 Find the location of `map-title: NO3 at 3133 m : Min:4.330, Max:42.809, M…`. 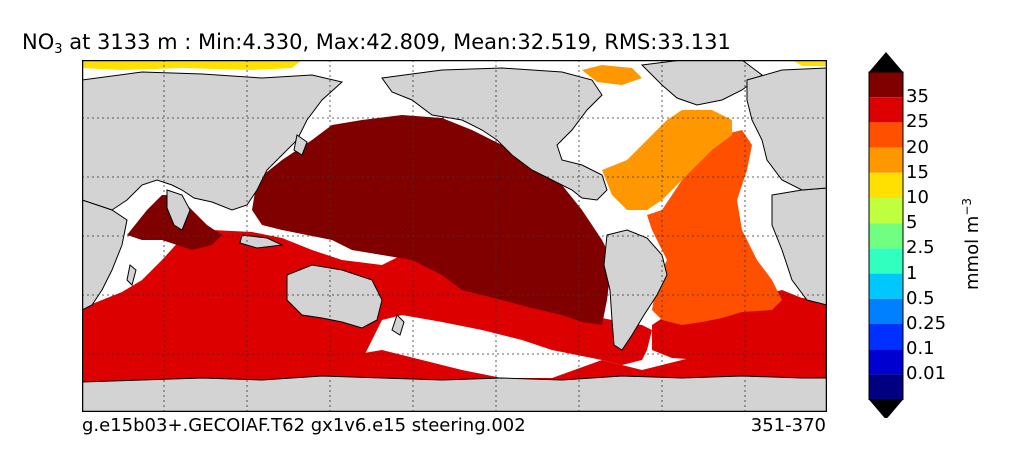

map-title: NO3 at 3133 m : Min:4.330, Max:42.809, M… is located at coordinates (376, 43).